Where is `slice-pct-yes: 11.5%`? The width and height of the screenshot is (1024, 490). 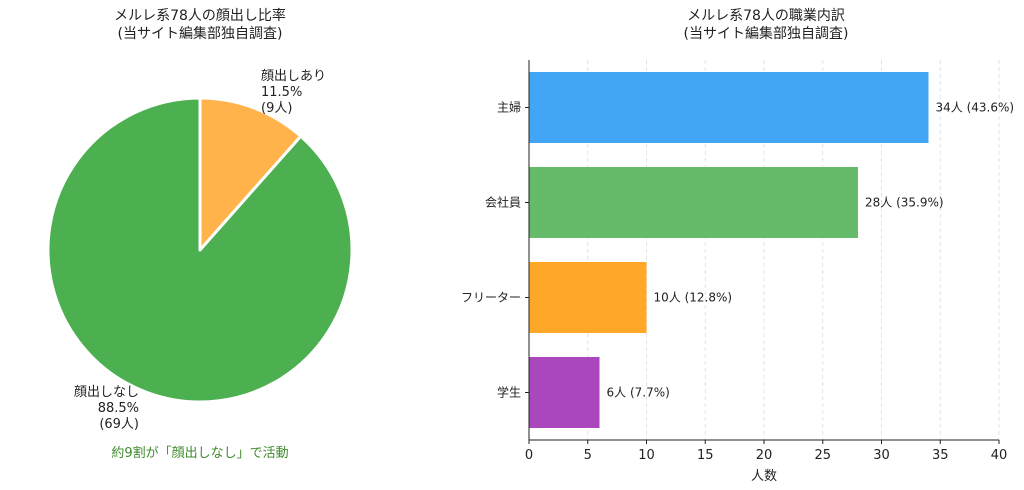 slice-pct-yes: 11.5% is located at coordinates (281, 92).